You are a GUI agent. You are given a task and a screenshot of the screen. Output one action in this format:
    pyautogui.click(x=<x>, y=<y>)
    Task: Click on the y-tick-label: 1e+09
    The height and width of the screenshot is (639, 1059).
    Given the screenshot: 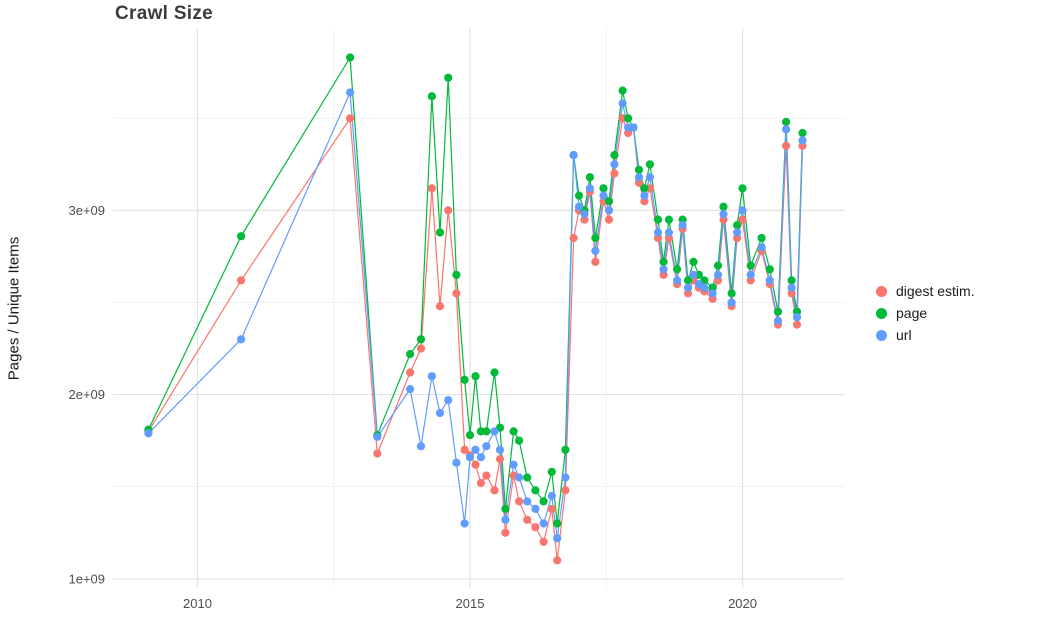 What is the action you would take?
    pyautogui.click(x=86, y=578)
    